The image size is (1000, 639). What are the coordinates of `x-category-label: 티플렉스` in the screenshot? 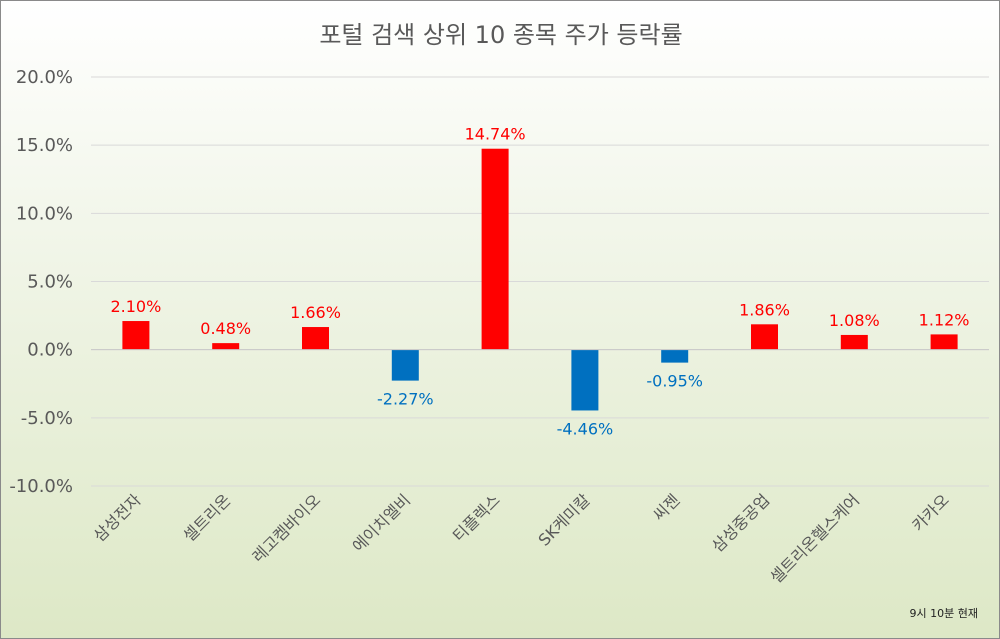 It's located at (476, 517).